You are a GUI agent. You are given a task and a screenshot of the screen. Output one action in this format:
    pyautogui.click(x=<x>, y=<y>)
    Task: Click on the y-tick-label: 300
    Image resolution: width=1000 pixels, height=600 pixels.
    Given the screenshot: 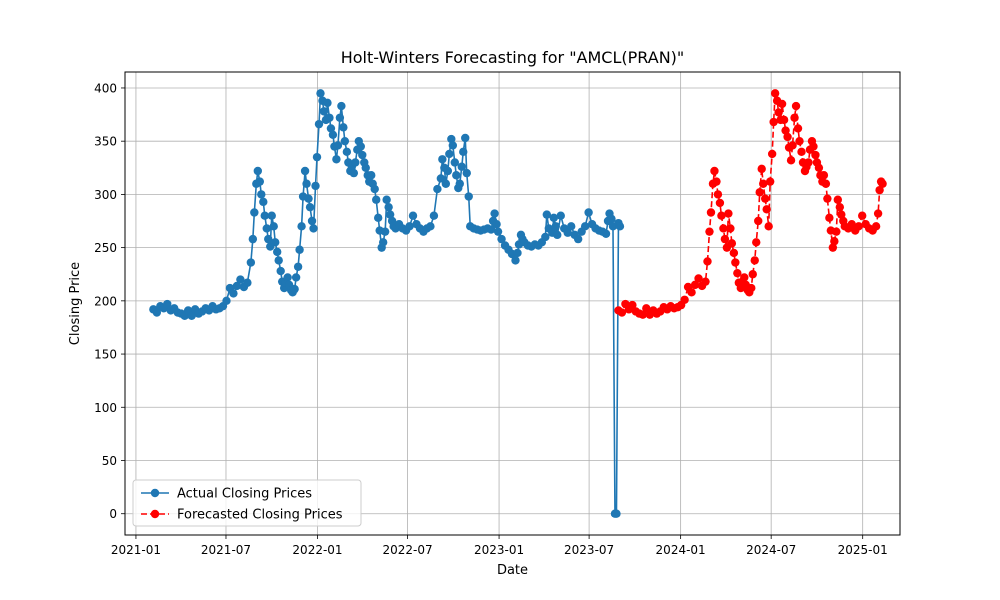 What is the action you would take?
    pyautogui.click(x=105, y=195)
    